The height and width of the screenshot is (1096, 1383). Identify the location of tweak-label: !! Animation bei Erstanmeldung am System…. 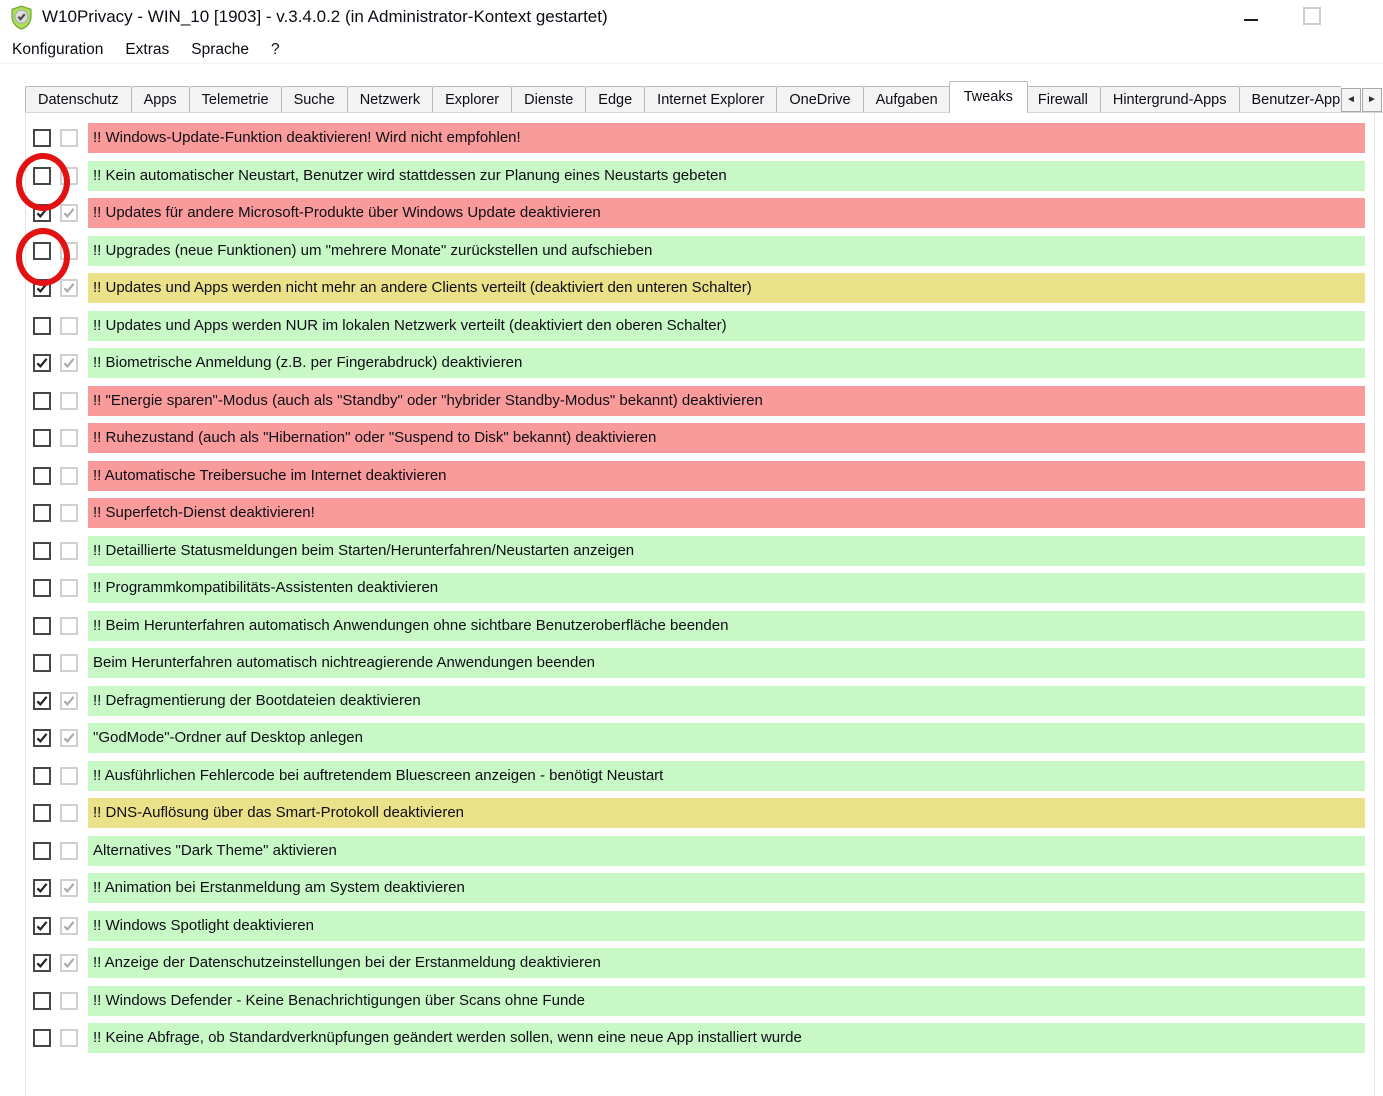
(726, 888).